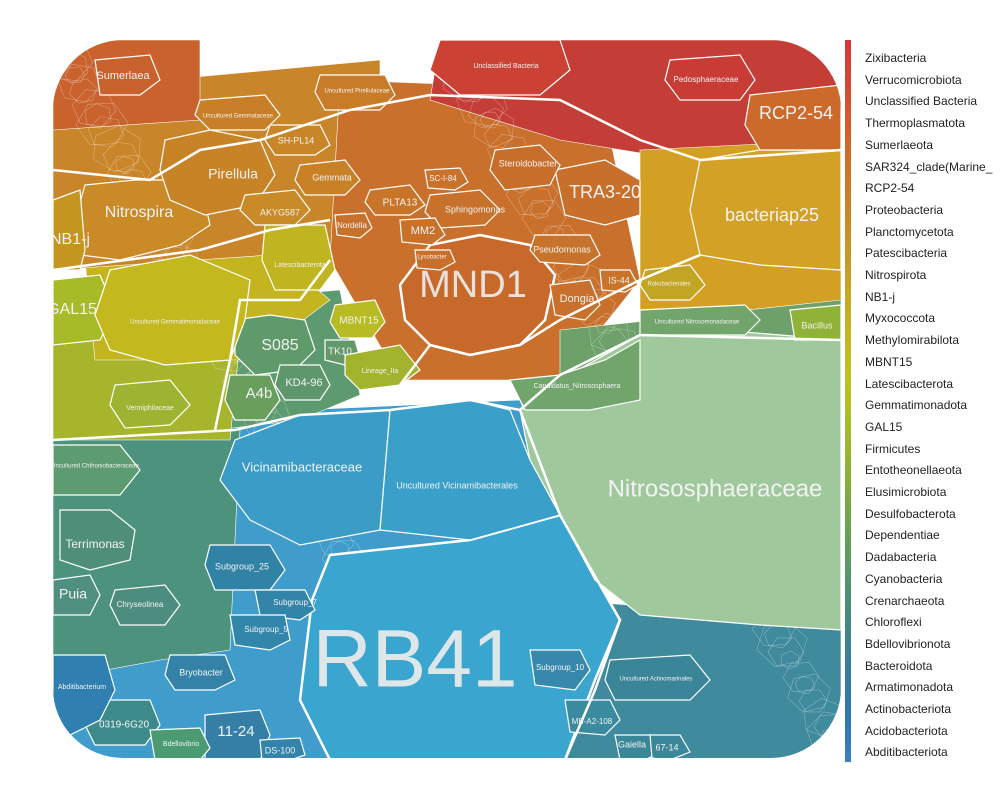  Describe the element at coordinates (127, 75) in the screenshot. I see `cell-sumerlaea` at that location.